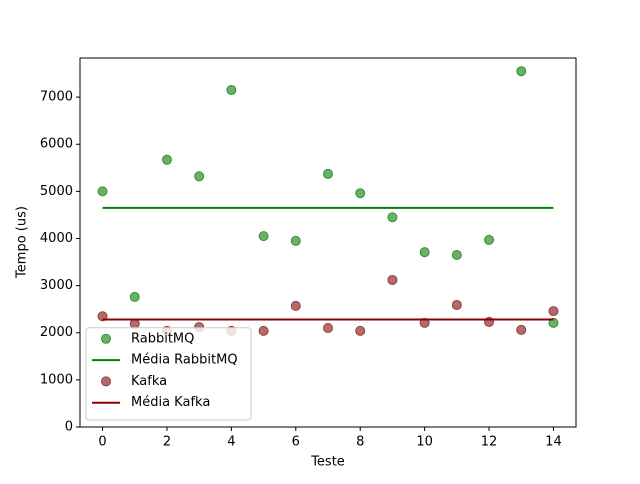 The height and width of the screenshot is (484, 640). I want to click on legend-label: Kafka, so click(149, 381).